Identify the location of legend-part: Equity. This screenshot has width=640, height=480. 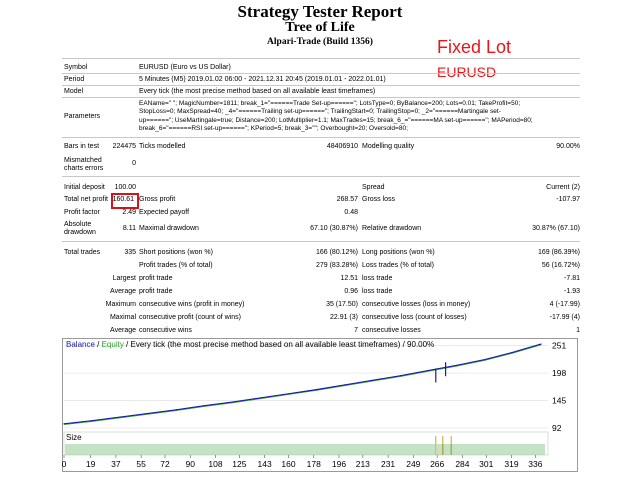
(113, 344).